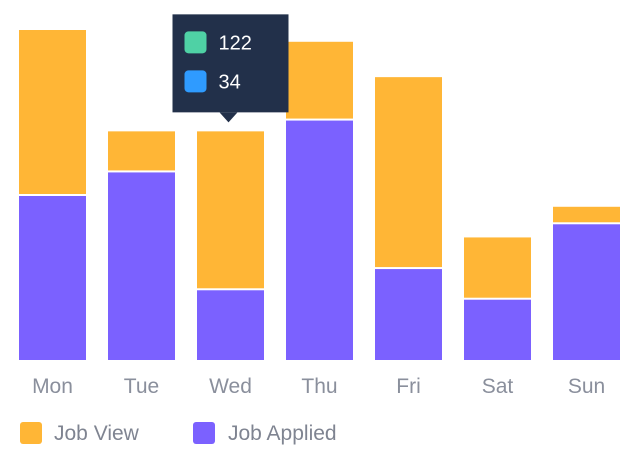 This screenshot has width=635, height=470. I want to click on legend-item-job-view: Job View, so click(80, 433).